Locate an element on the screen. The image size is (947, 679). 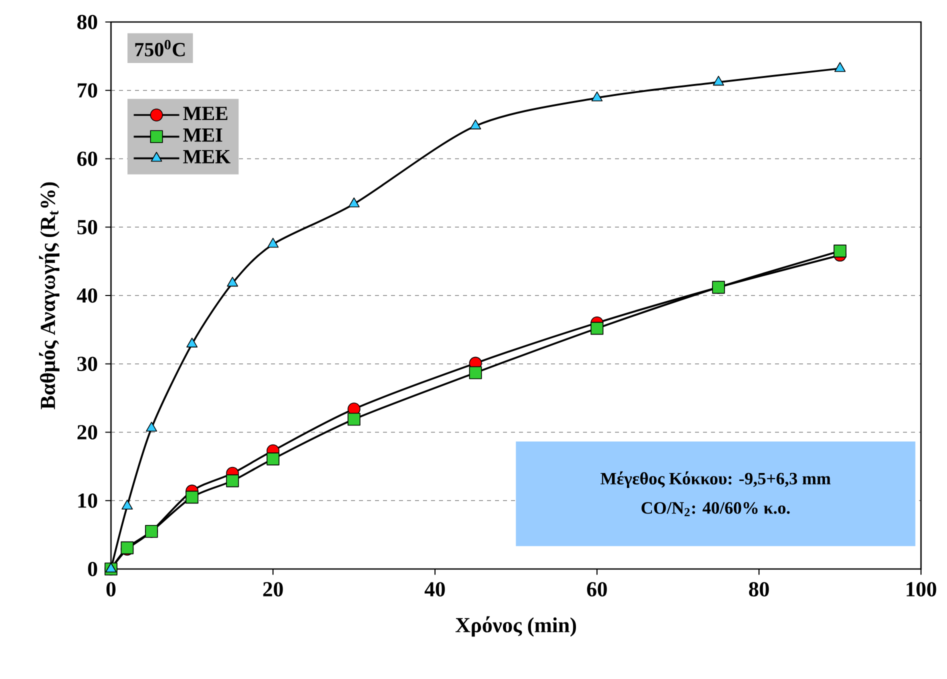
x-tick-label: 40 is located at coordinates (434, 589).